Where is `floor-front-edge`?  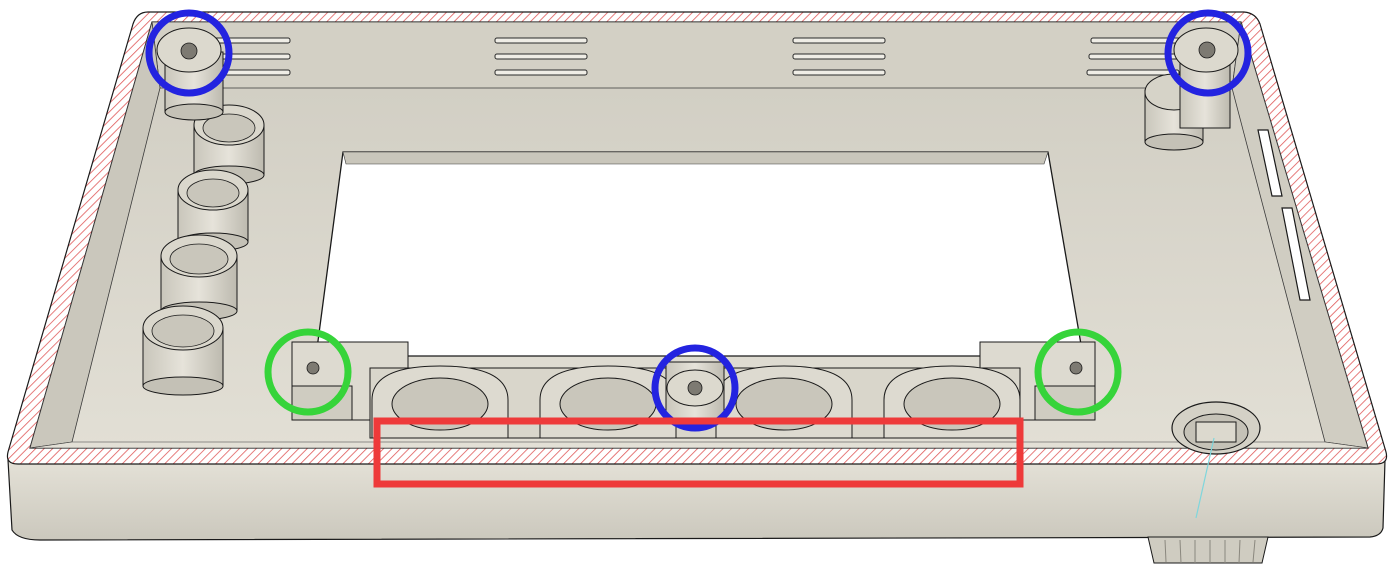
floor-front-edge is located at coordinates (699, 445).